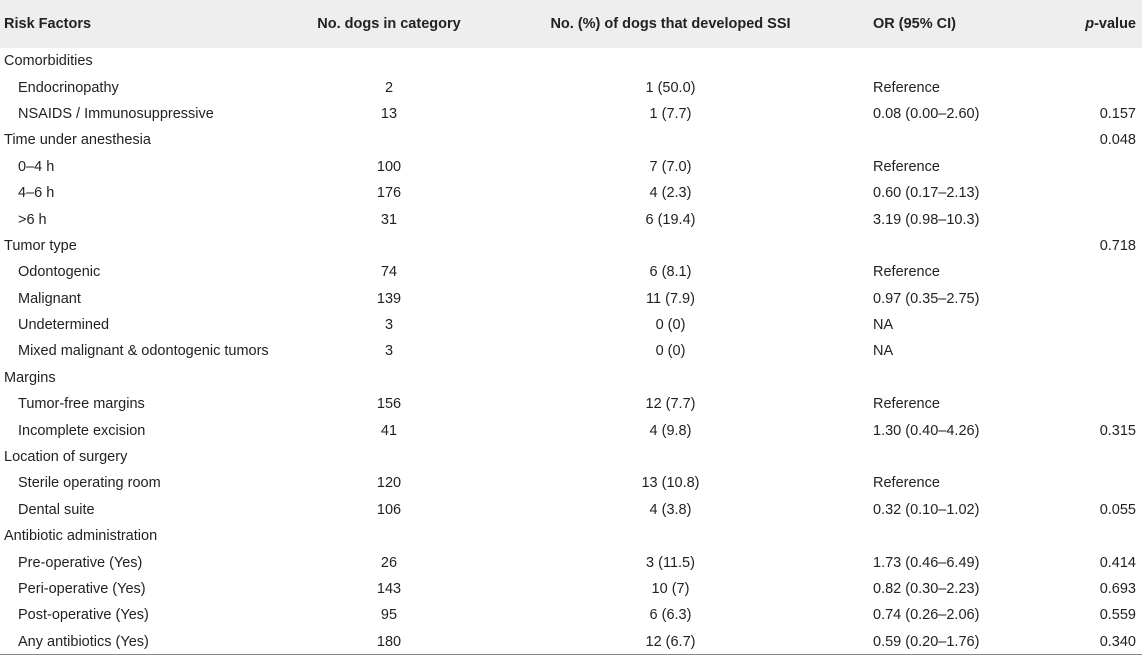  Describe the element at coordinates (914, 24) in the screenshot. I see `header-or: OR (95% CI)` at that location.